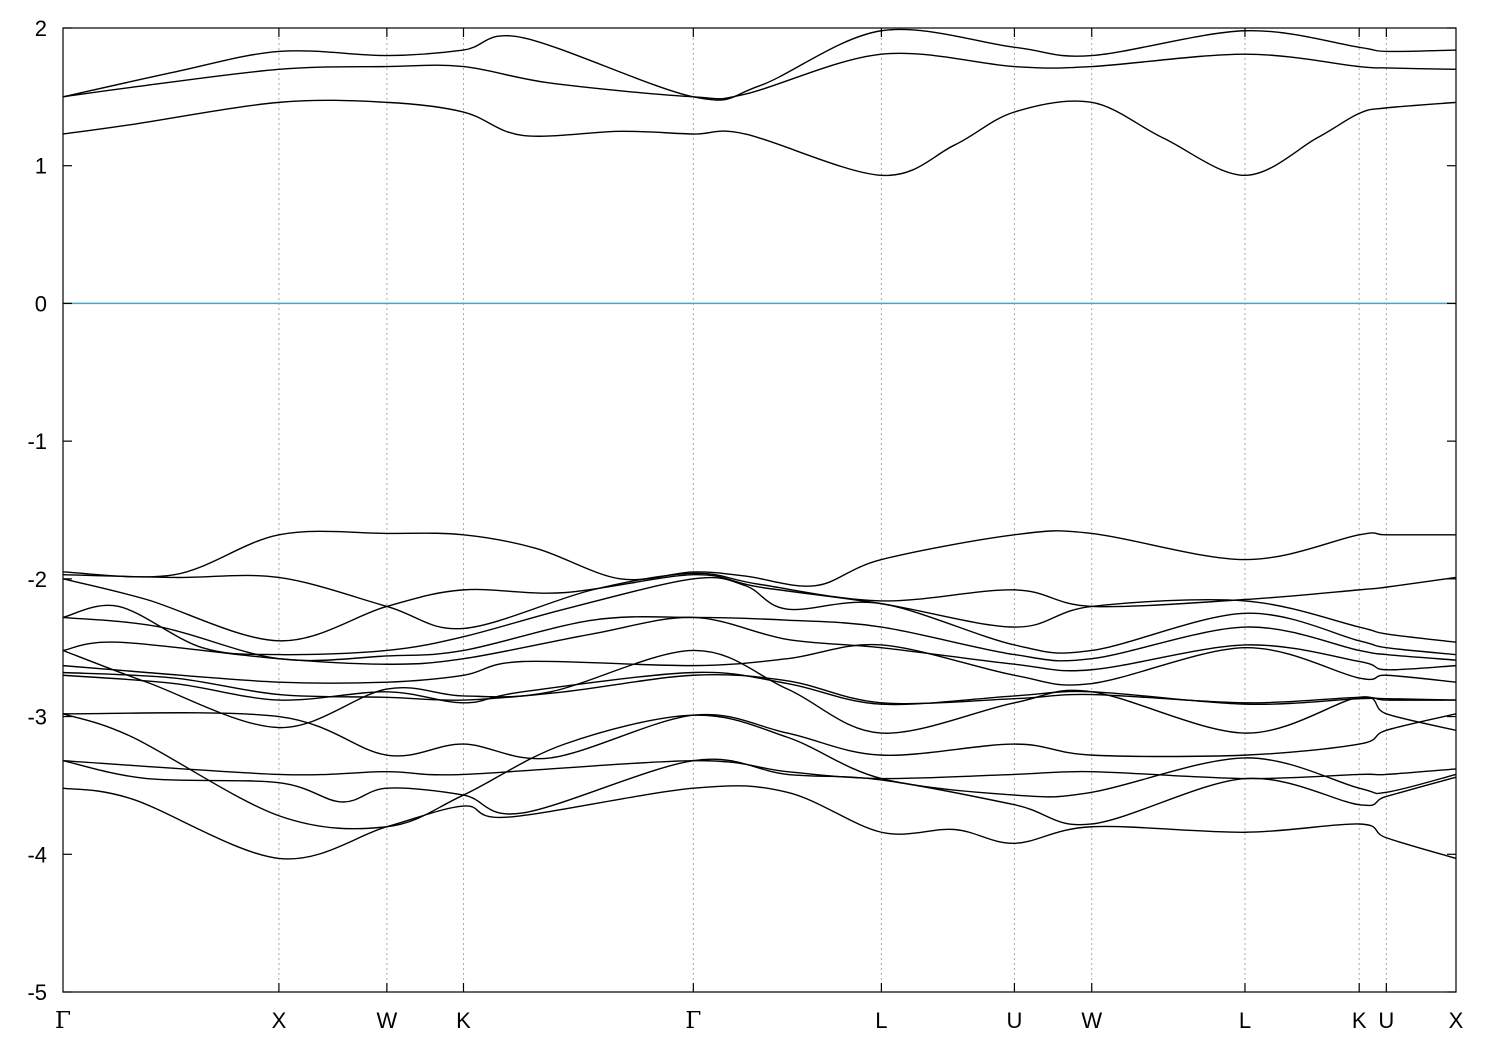  I want to click on kpoint-label-9: K, so click(1359, 1020).